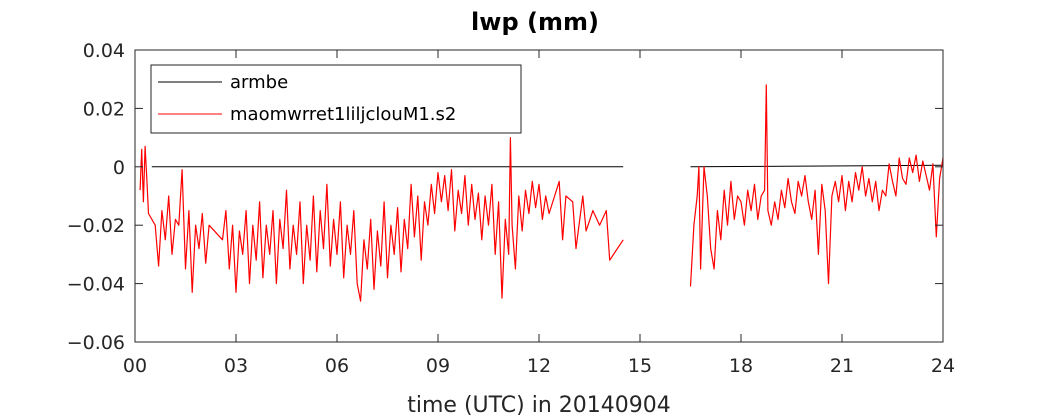 This screenshot has width=1042, height=417. I want to click on y-tick-label: 0, so click(119, 168).